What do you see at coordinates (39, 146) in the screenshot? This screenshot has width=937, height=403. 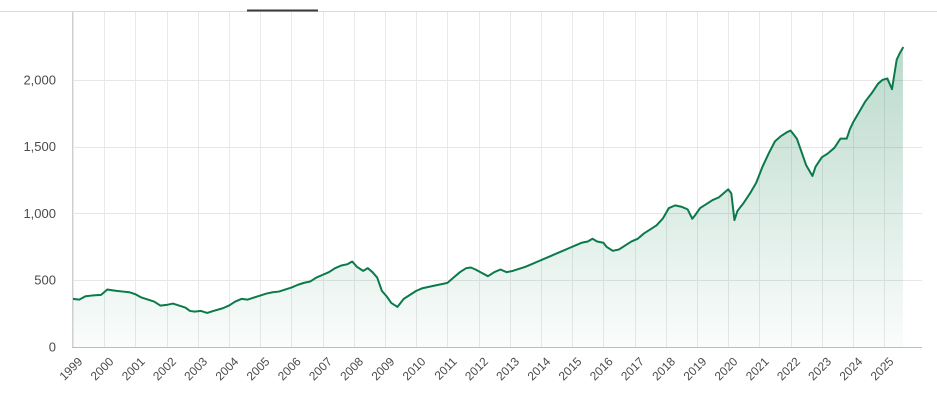 I see `y-tick-label: 1,500` at bounding box center [39, 146].